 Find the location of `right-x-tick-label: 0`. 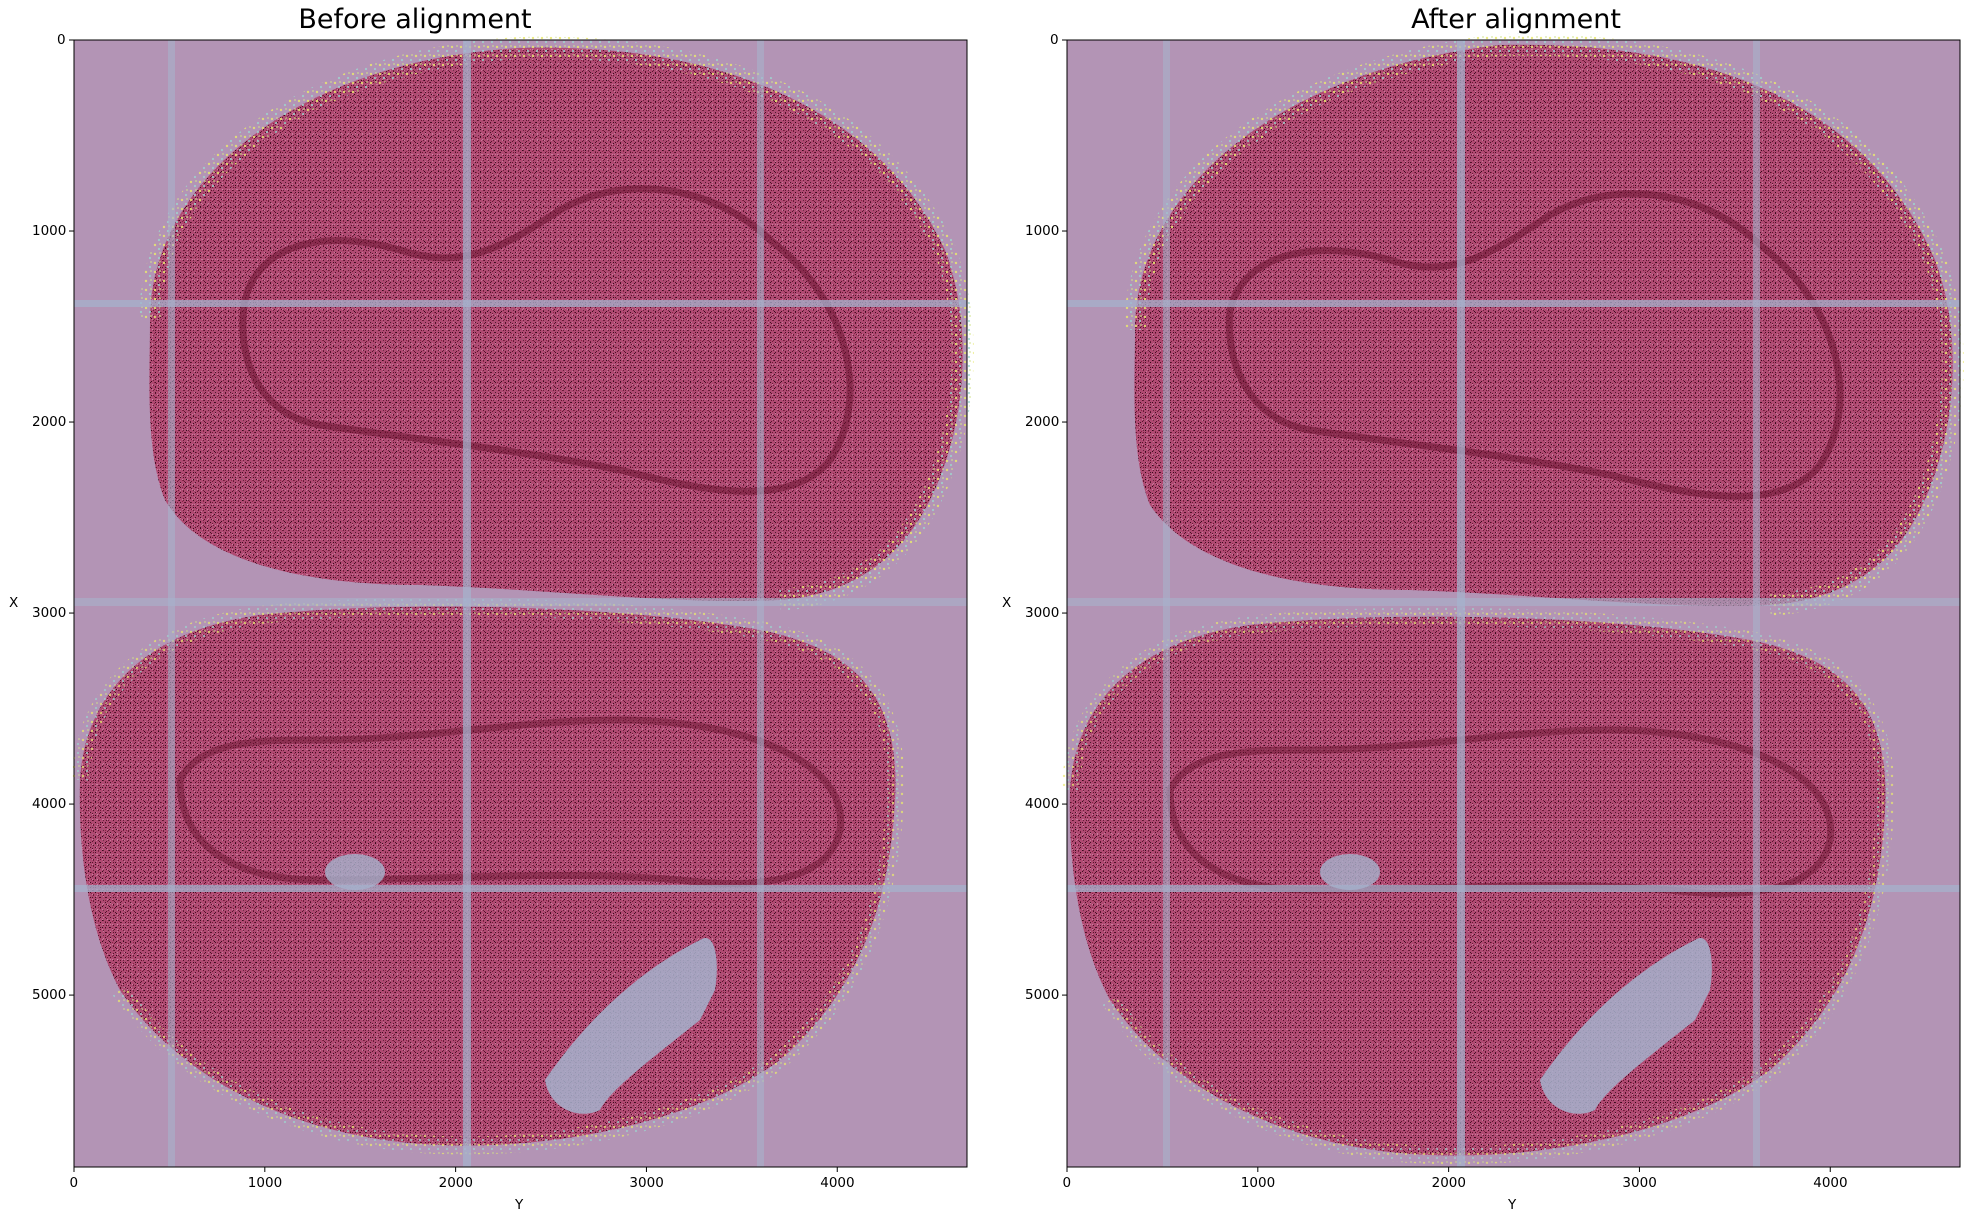

right-x-tick-label: 0 is located at coordinates (1067, 1183).